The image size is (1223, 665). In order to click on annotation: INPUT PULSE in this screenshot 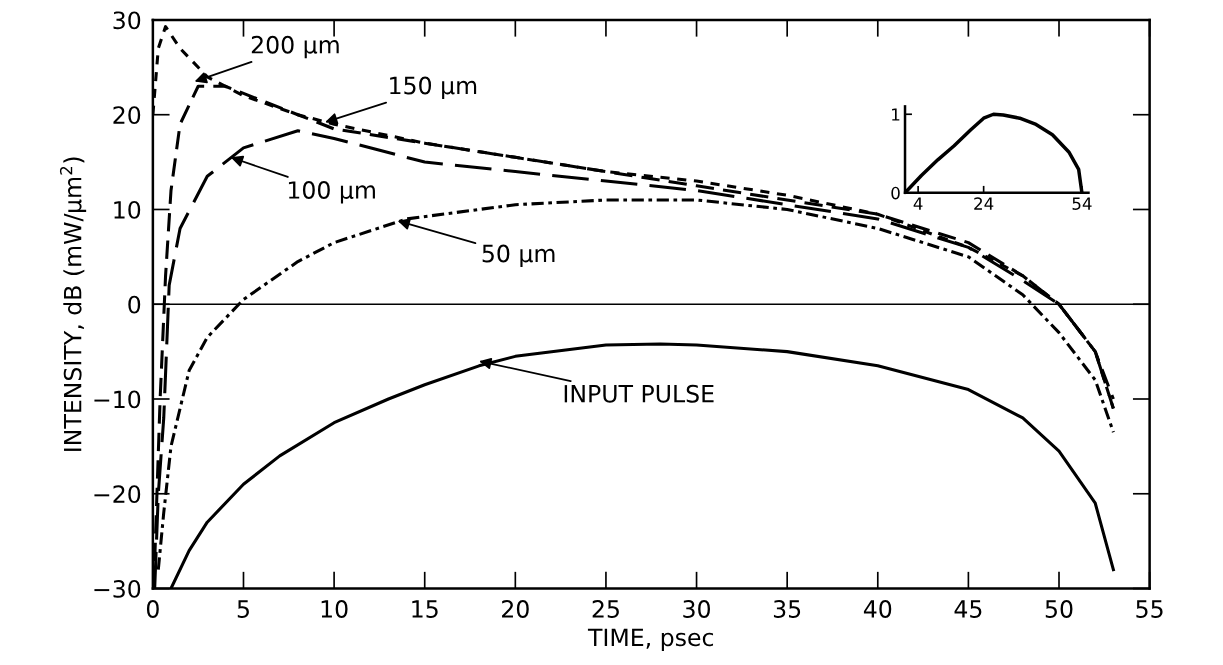, I will do `click(639, 393)`.